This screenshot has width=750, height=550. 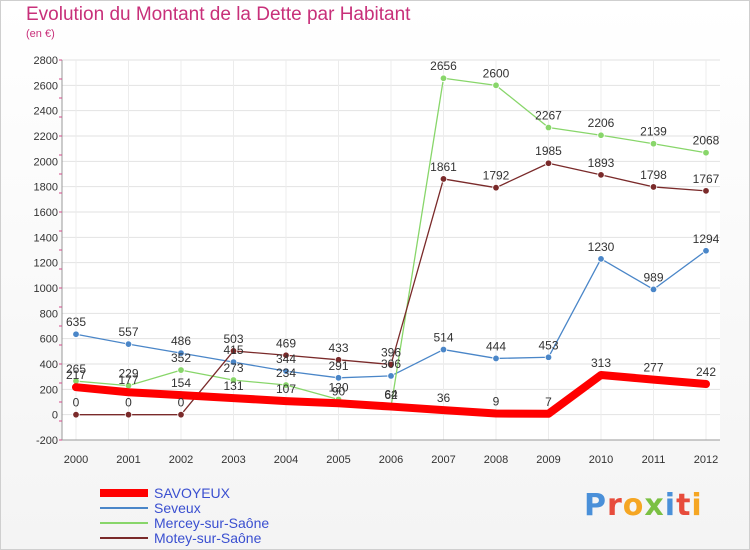 What do you see at coordinates (128, 374) in the screenshot?
I see `data-label: 229` at bounding box center [128, 374].